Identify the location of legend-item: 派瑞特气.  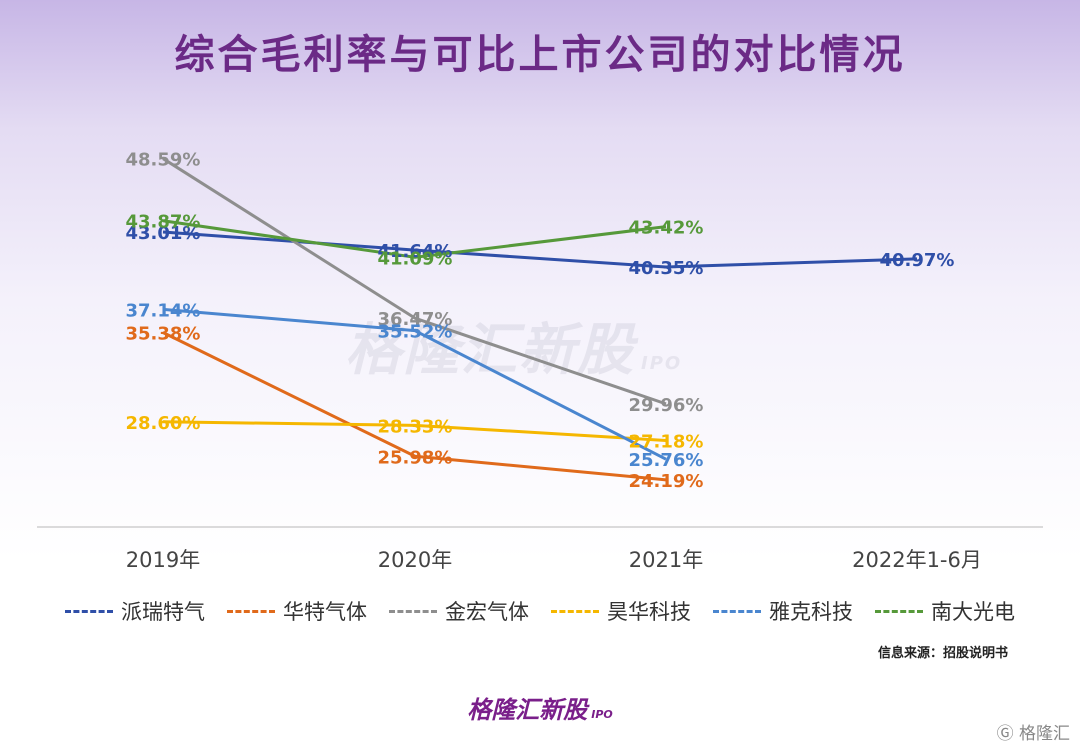
(135, 611).